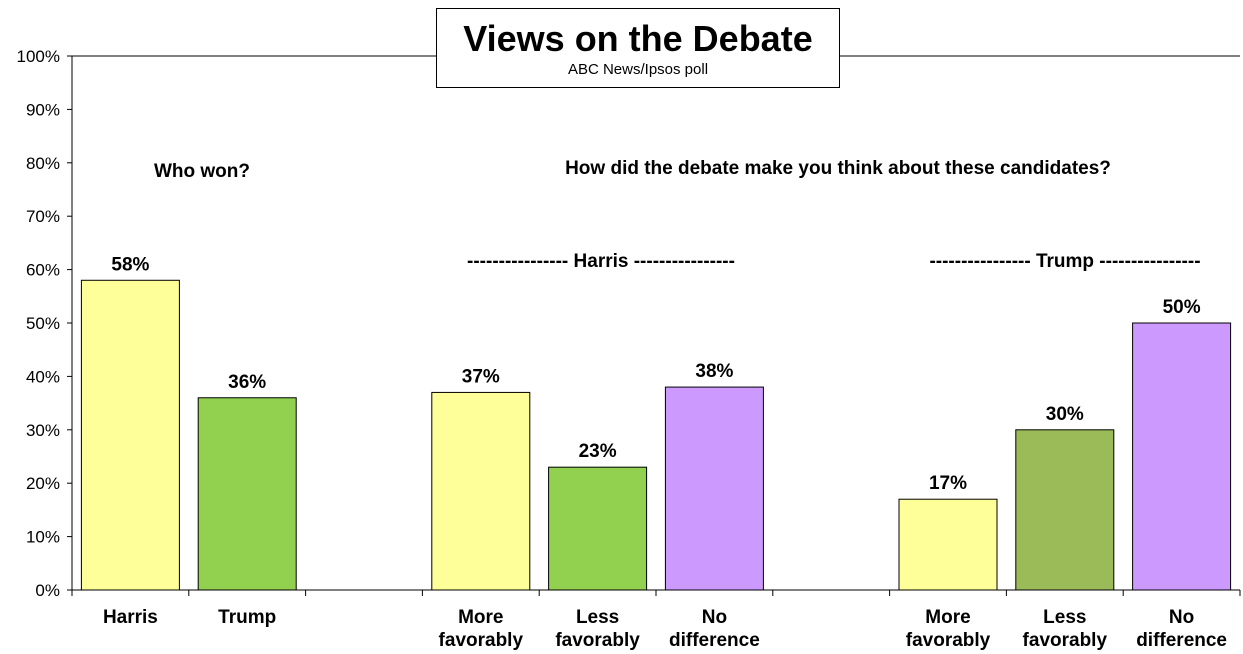 This screenshot has height=654, width=1243. I want to click on y-tick-label: 30%, so click(43, 430).